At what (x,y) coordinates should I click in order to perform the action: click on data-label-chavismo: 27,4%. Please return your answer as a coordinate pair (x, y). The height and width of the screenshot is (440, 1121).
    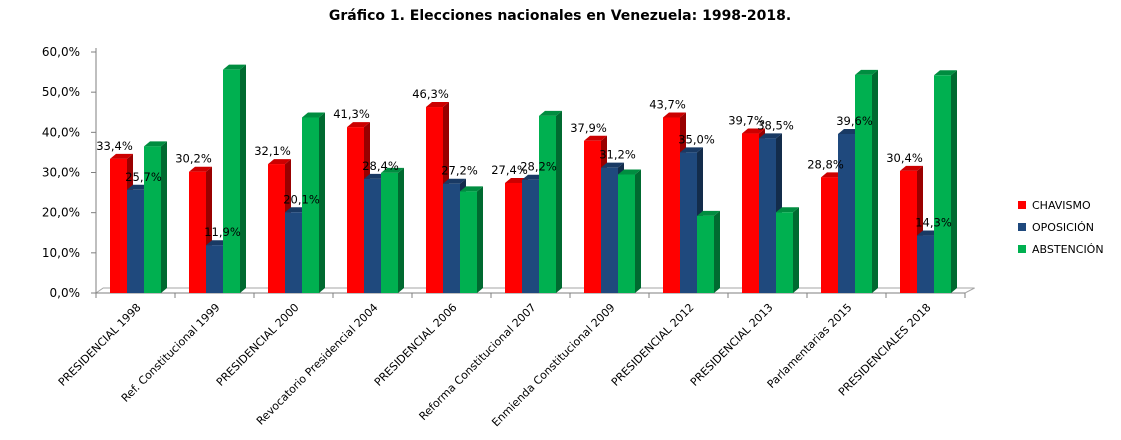
    Looking at the image, I should click on (509, 170).